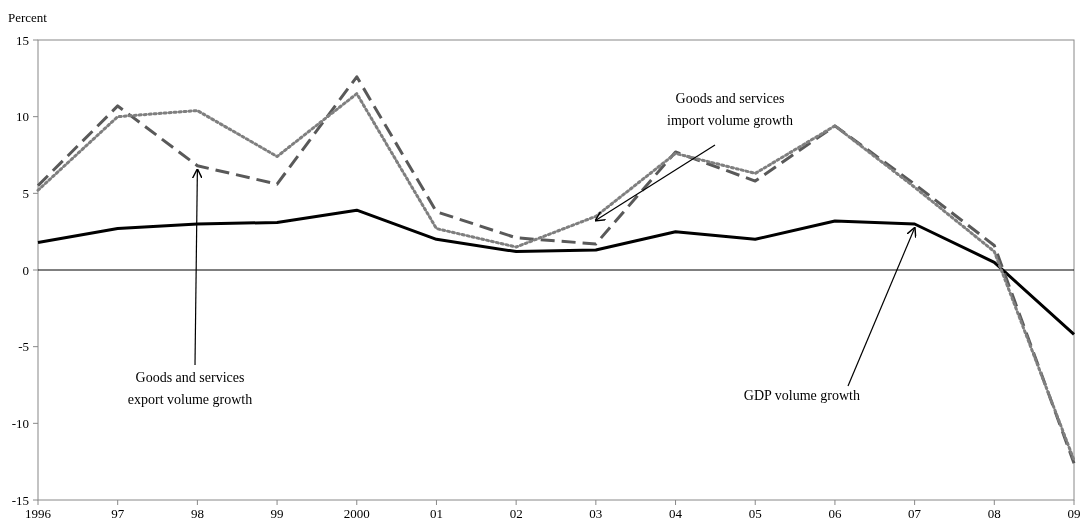 The image size is (1088, 529). What do you see at coordinates (801, 395) in the screenshot?
I see `annotation: GDP volume growth` at bounding box center [801, 395].